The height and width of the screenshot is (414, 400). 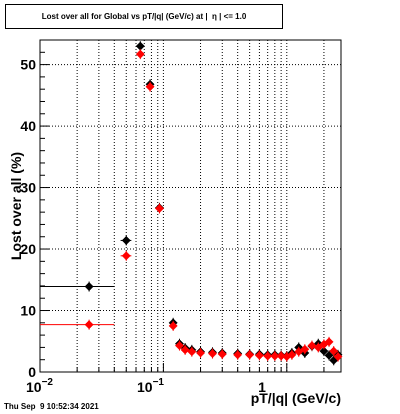 I want to click on x-tick-exp-1e-2: −2, so click(x=48, y=382).